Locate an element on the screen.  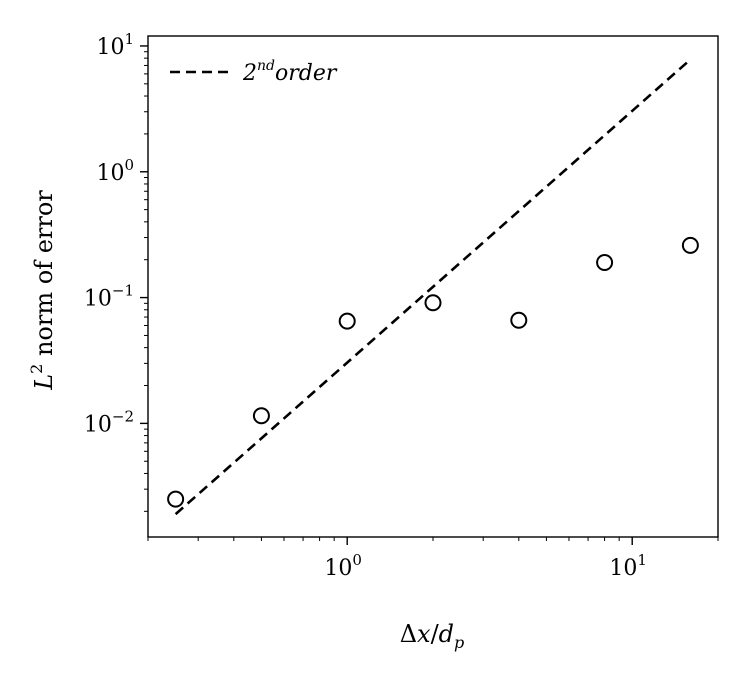
x-tick-label-exp: 1 is located at coordinates (642, 560).